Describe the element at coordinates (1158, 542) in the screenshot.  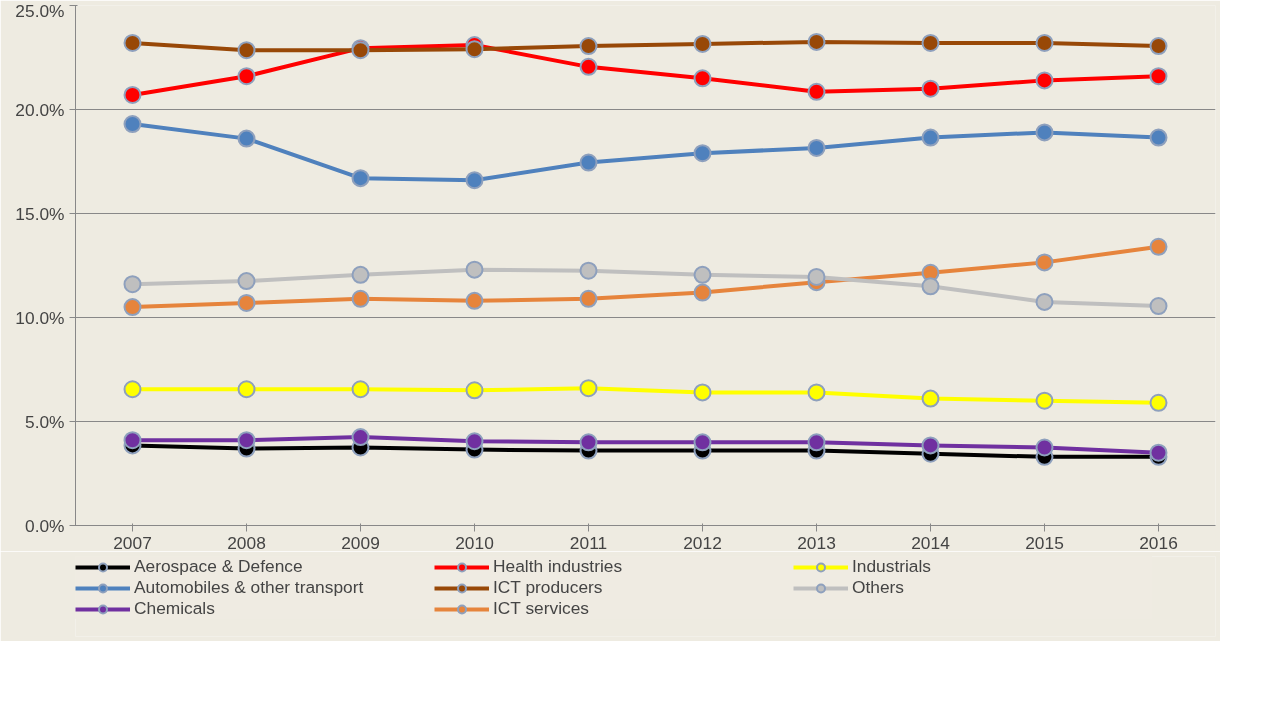
I see `x-tick-label: 2016` at that location.